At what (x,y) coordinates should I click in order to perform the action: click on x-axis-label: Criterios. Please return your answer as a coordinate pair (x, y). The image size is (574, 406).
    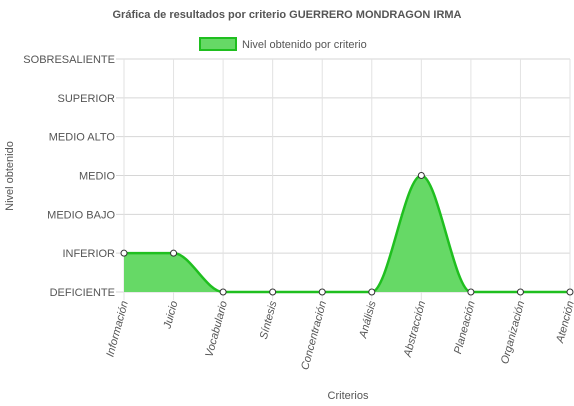
    Looking at the image, I should click on (348, 396).